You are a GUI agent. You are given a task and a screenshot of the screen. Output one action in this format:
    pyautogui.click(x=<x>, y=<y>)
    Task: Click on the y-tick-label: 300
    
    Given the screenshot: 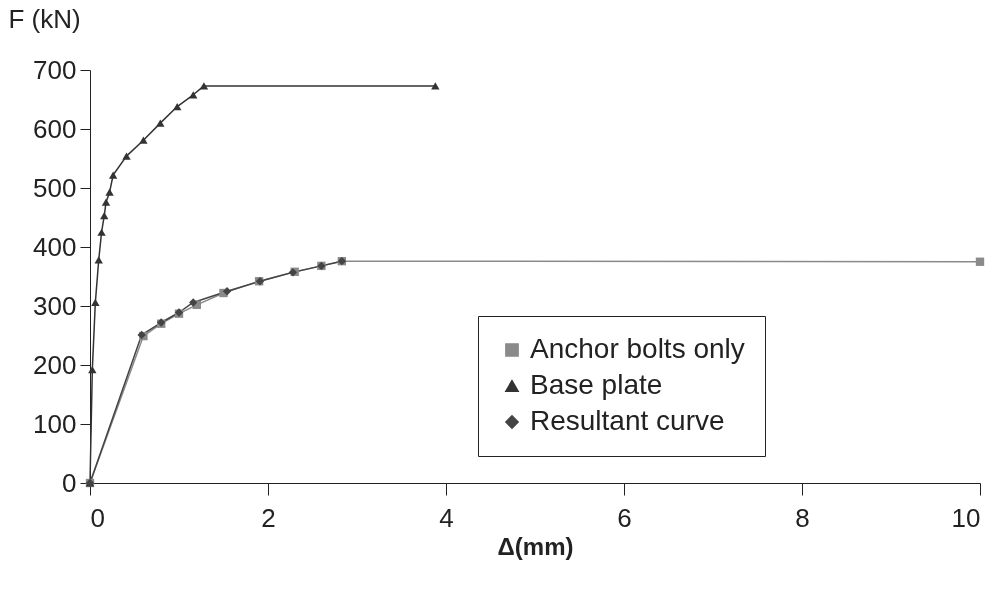 What is the action you would take?
    pyautogui.click(x=55, y=305)
    